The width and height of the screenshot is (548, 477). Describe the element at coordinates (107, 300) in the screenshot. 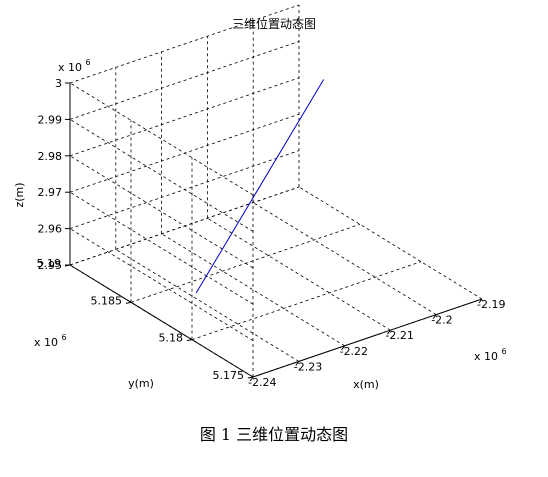

I see `y-tick-label: 5.185` at that location.